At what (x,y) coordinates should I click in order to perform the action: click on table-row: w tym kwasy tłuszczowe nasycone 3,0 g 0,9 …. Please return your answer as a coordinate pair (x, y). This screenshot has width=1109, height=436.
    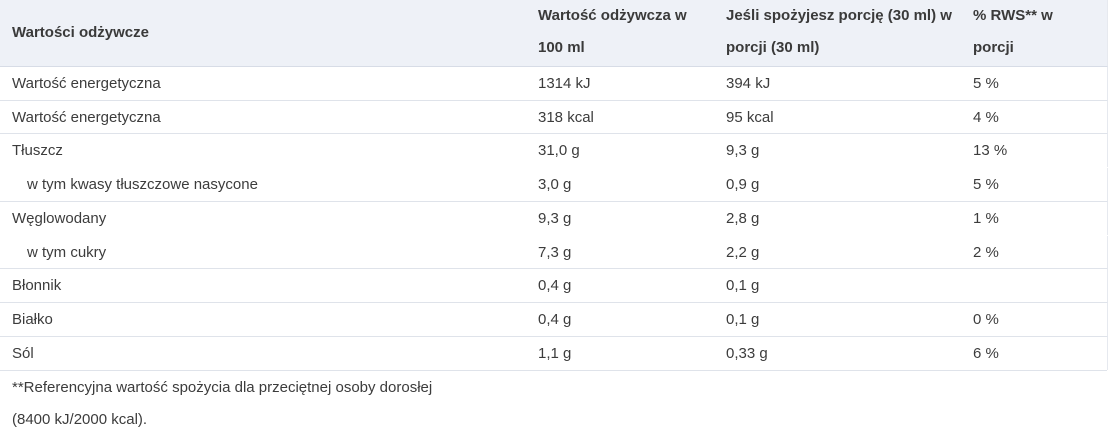
    Looking at the image, I should click on (554, 185).